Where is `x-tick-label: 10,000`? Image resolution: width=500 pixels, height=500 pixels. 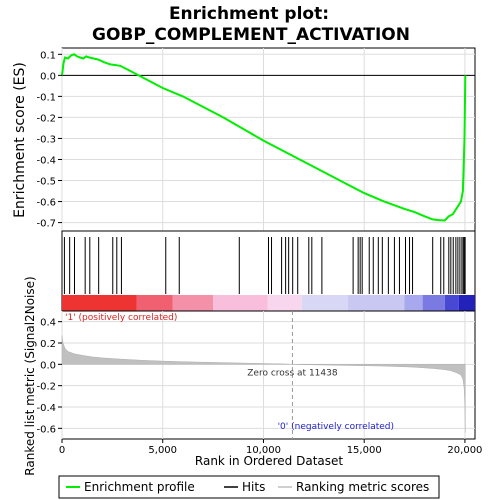
x-tick-label: 10,000 is located at coordinates (263, 450).